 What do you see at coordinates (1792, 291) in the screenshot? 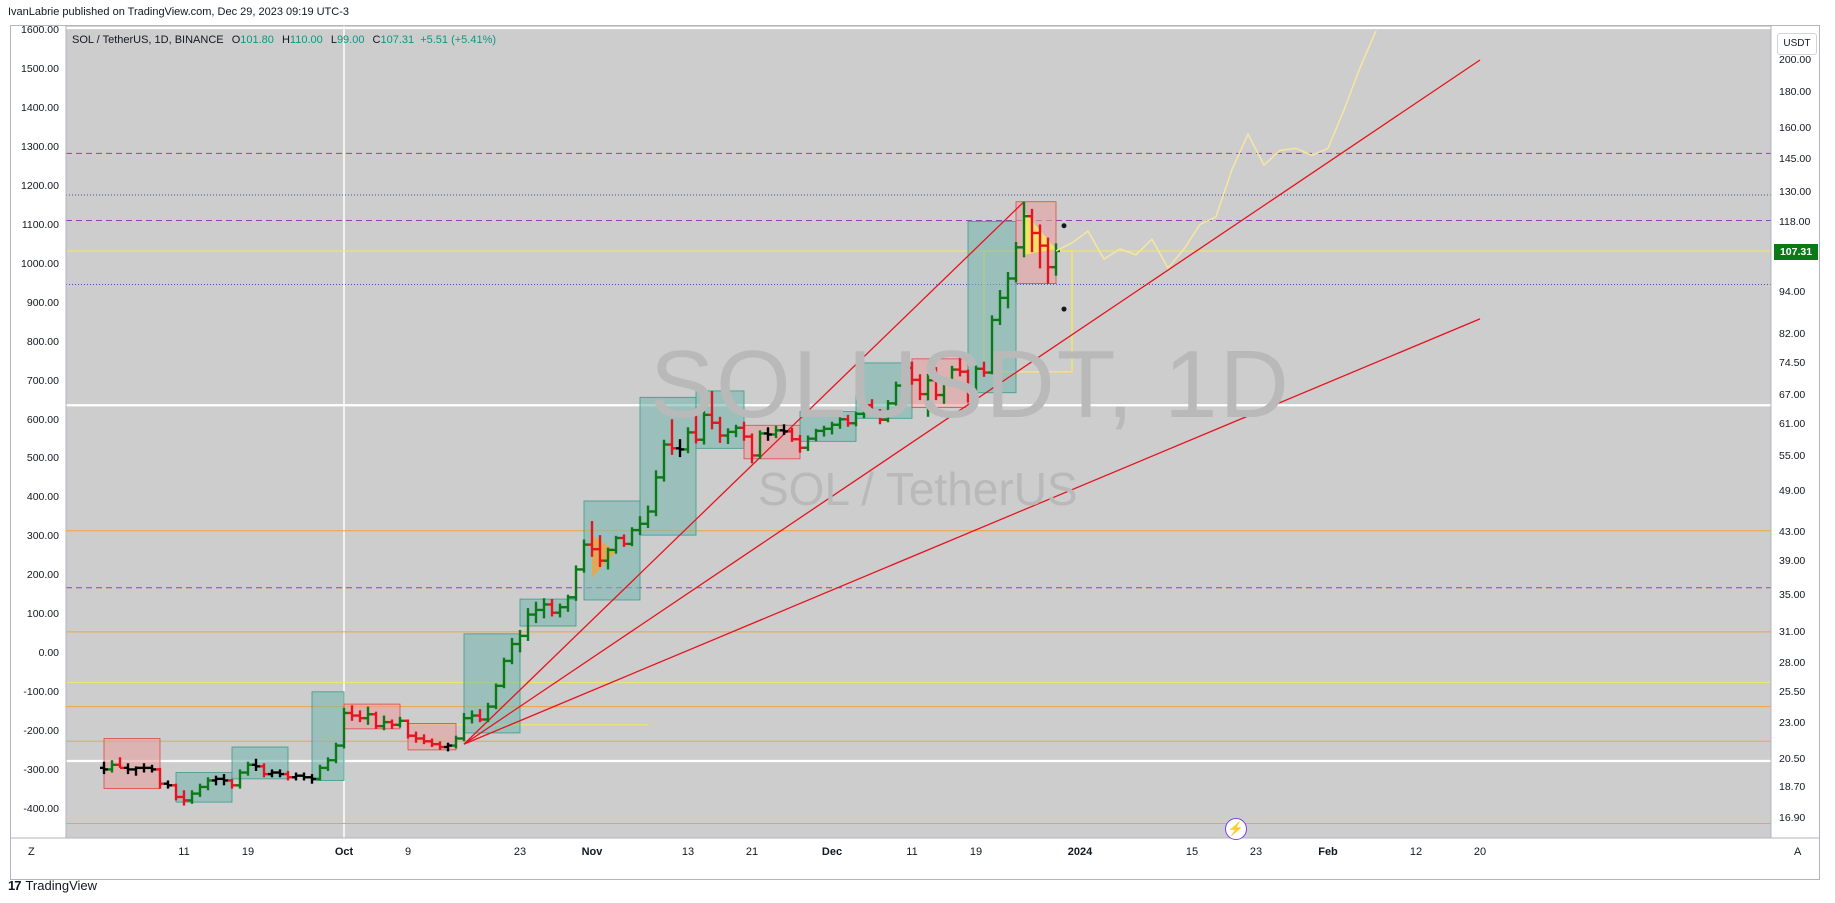
I see `right-axis-tick-label: 94.00` at bounding box center [1792, 291].